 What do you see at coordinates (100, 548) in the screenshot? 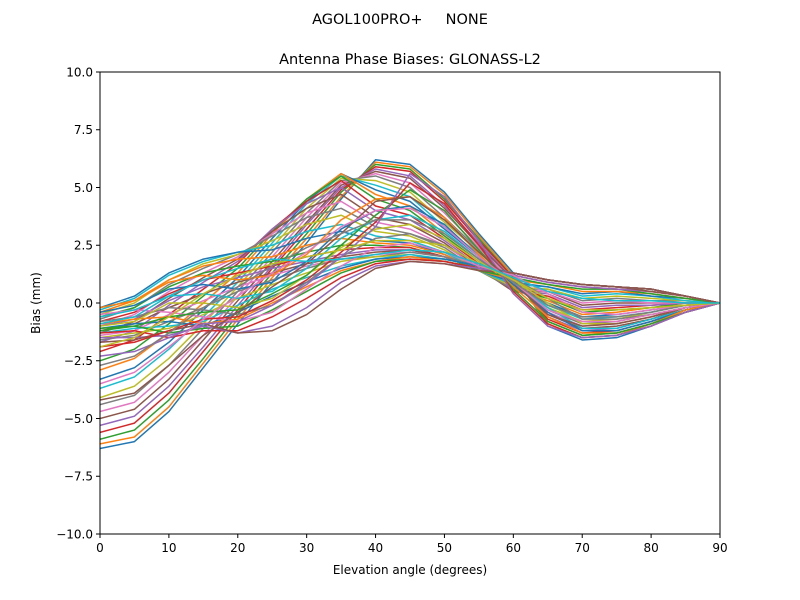
I see `x-tick-label: 0` at bounding box center [100, 548].